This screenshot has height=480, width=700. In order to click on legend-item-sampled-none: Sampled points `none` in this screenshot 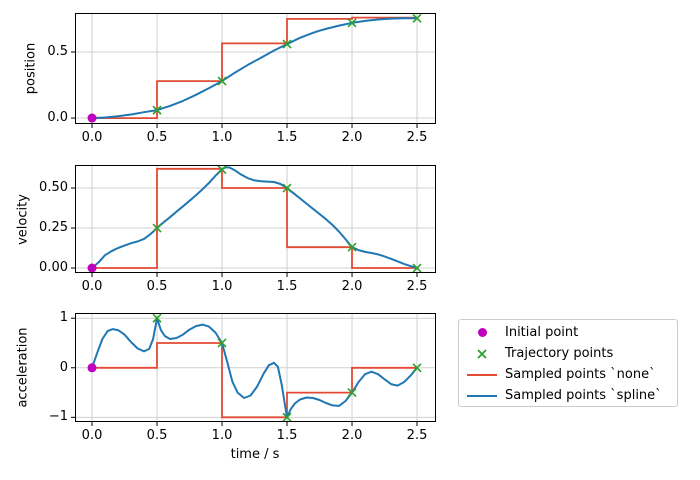, I will do `click(568, 374)`.